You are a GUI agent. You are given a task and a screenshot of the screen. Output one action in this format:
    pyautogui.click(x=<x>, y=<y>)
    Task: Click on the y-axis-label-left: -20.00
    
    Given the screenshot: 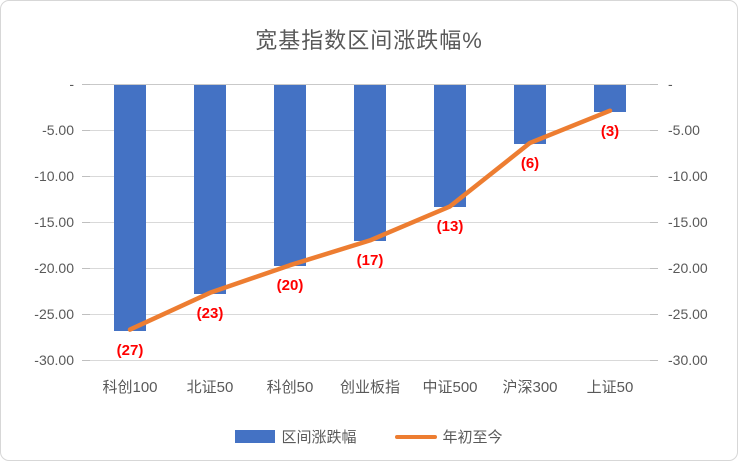 What is the action you would take?
    pyautogui.click(x=54, y=268)
    